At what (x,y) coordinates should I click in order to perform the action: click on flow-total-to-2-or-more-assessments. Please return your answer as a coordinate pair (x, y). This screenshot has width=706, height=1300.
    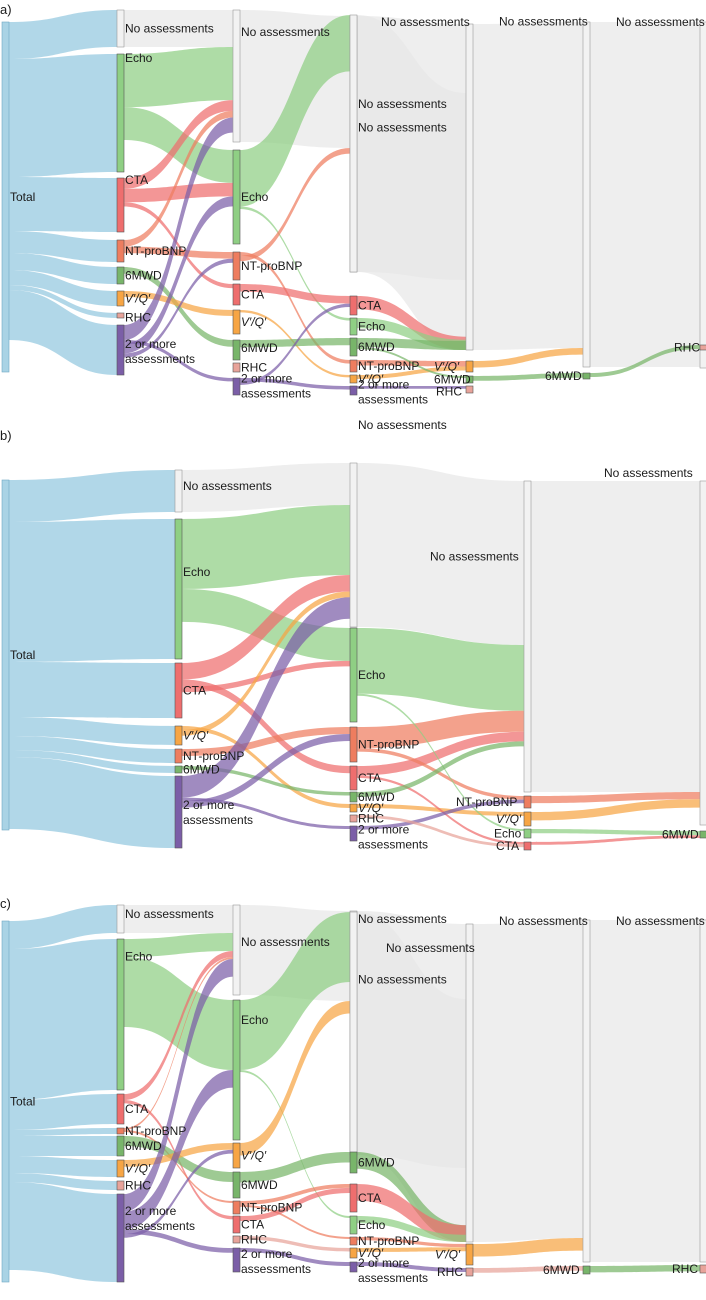
    Looking at the image, I should click on (63, 332).